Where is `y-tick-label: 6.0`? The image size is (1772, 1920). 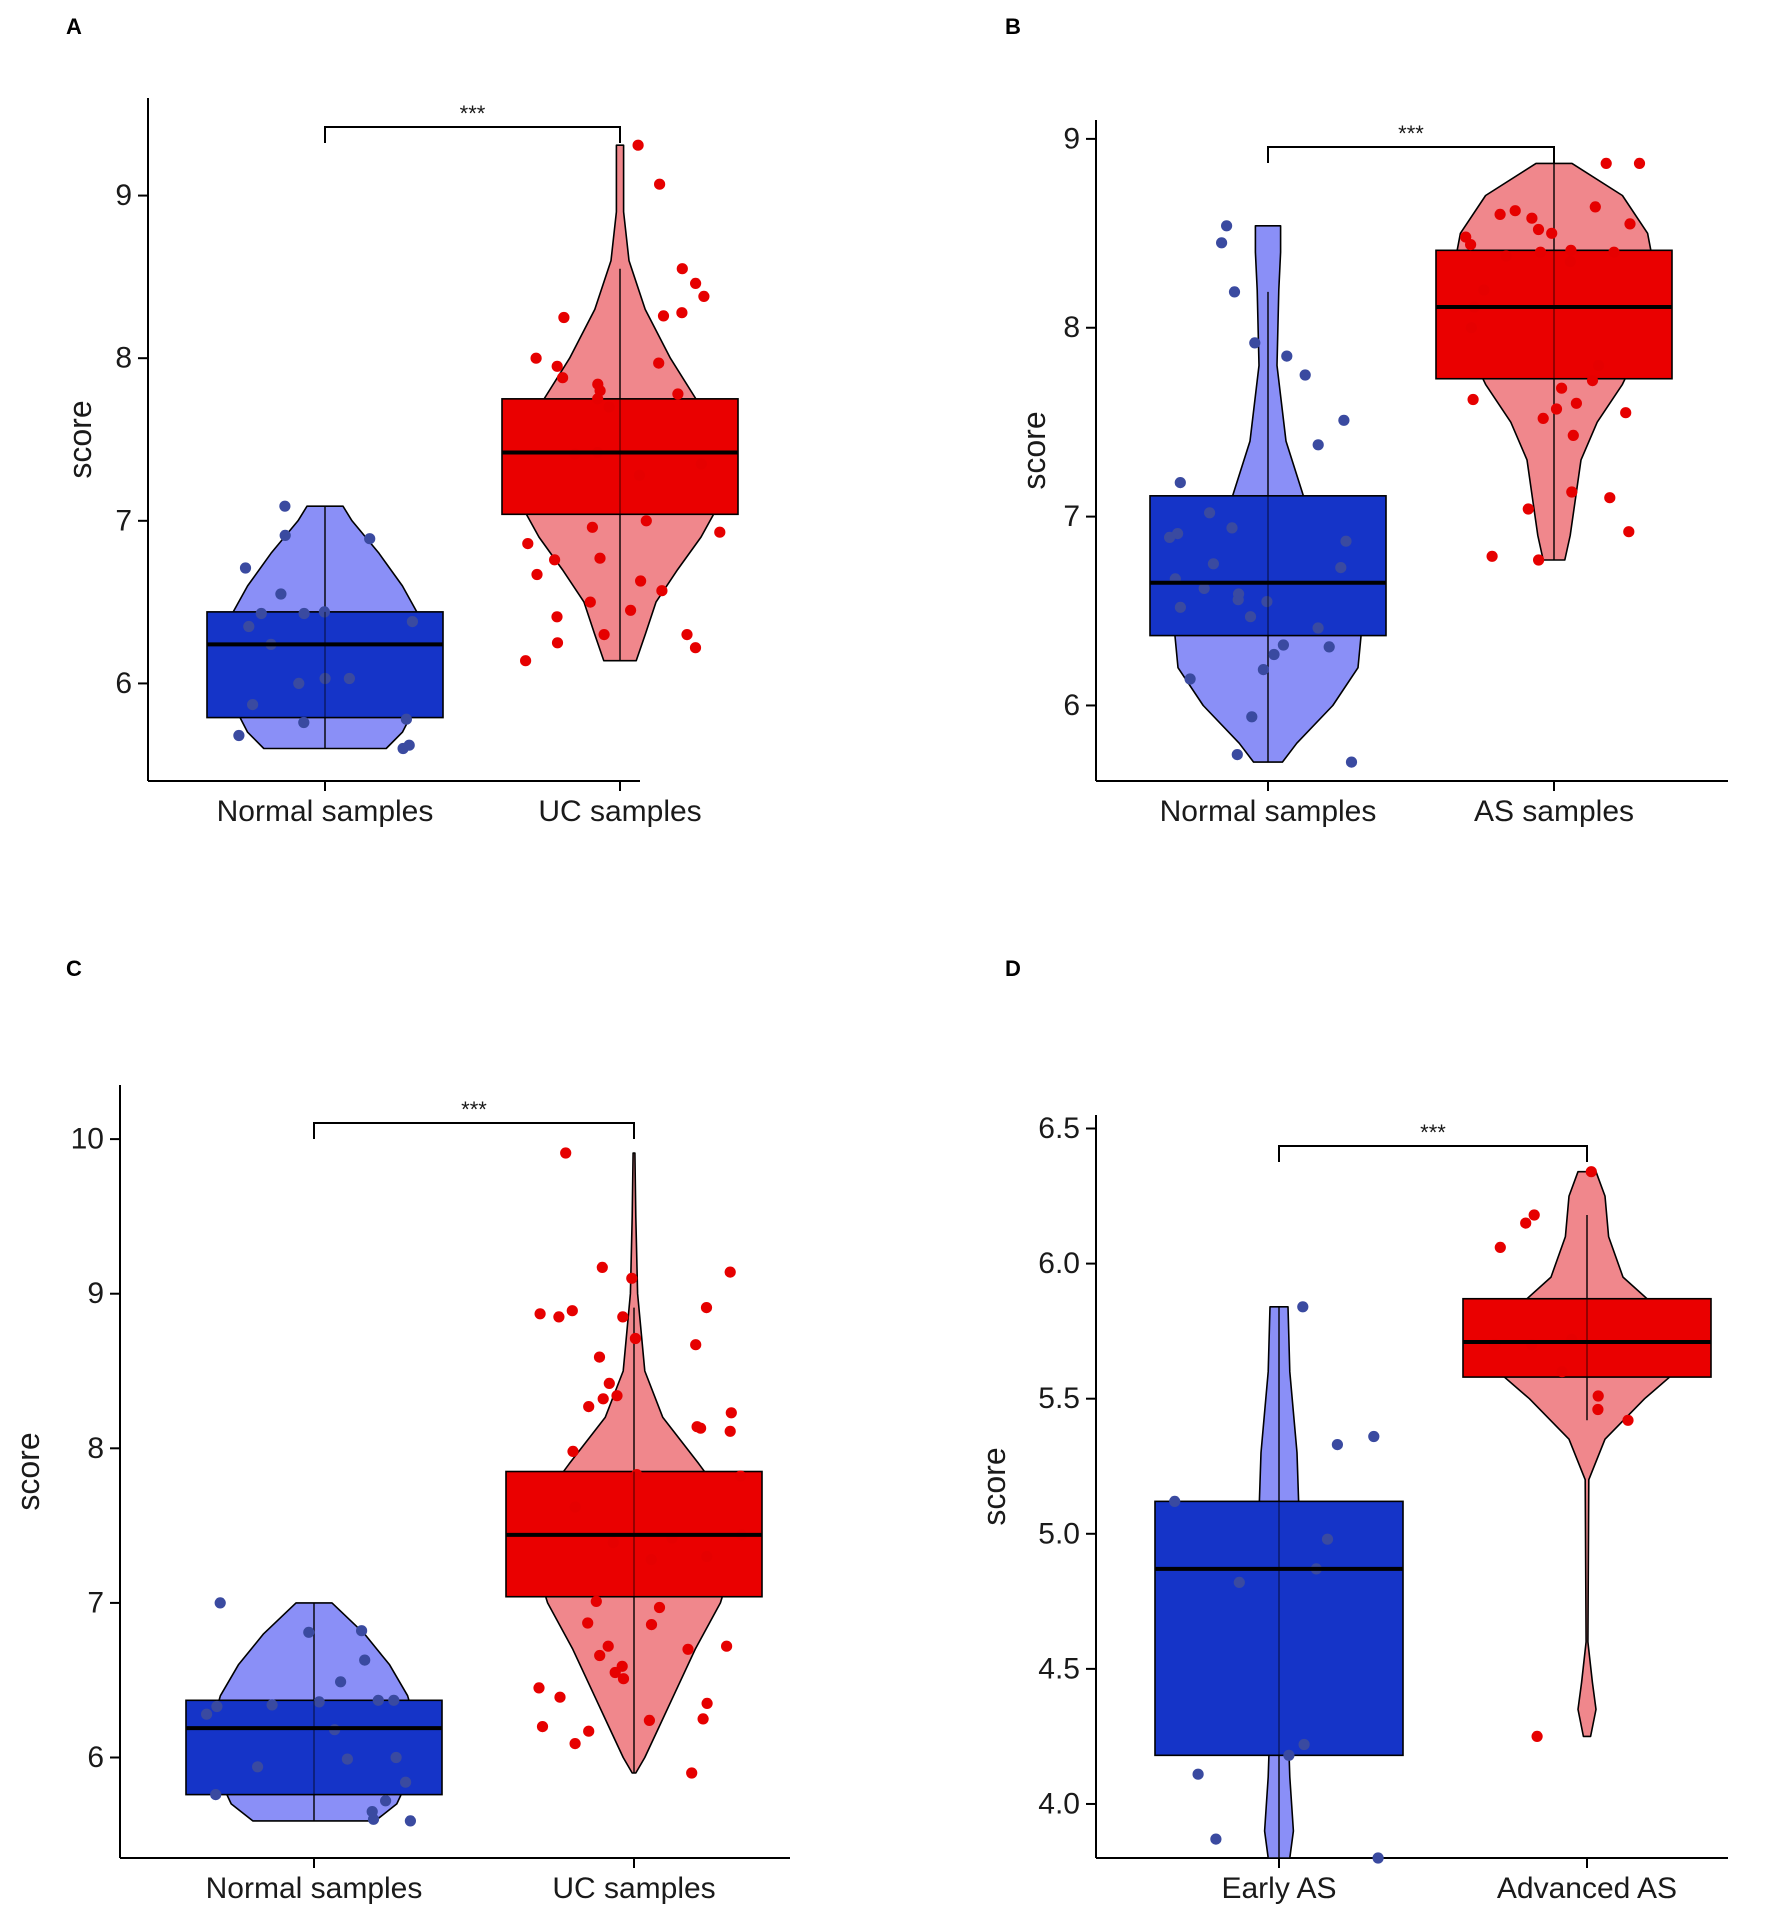
y-tick-label: 6.0 is located at coordinates (1059, 1263).